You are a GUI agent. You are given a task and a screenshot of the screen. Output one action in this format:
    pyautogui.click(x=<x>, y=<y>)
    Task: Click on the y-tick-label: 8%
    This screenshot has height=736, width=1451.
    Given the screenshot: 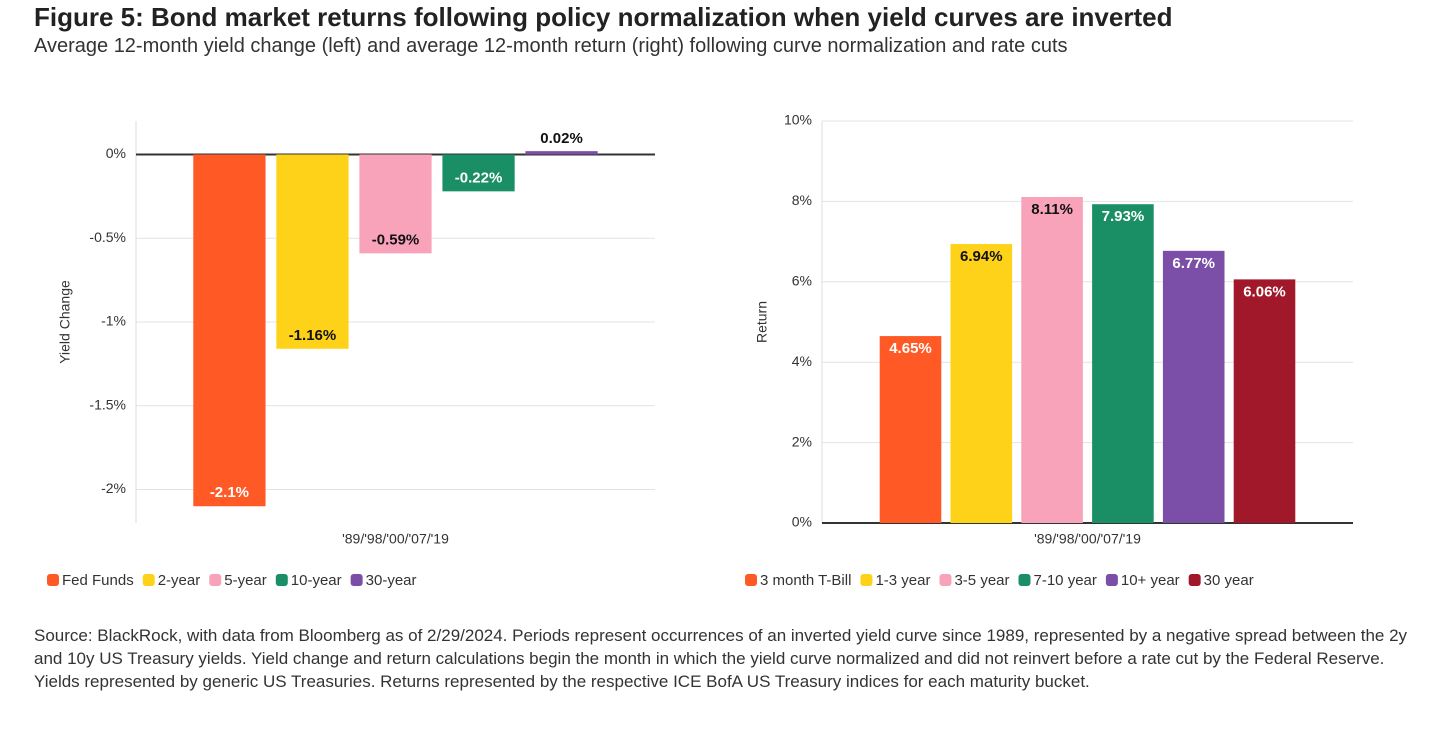 What is the action you would take?
    pyautogui.click(x=802, y=200)
    